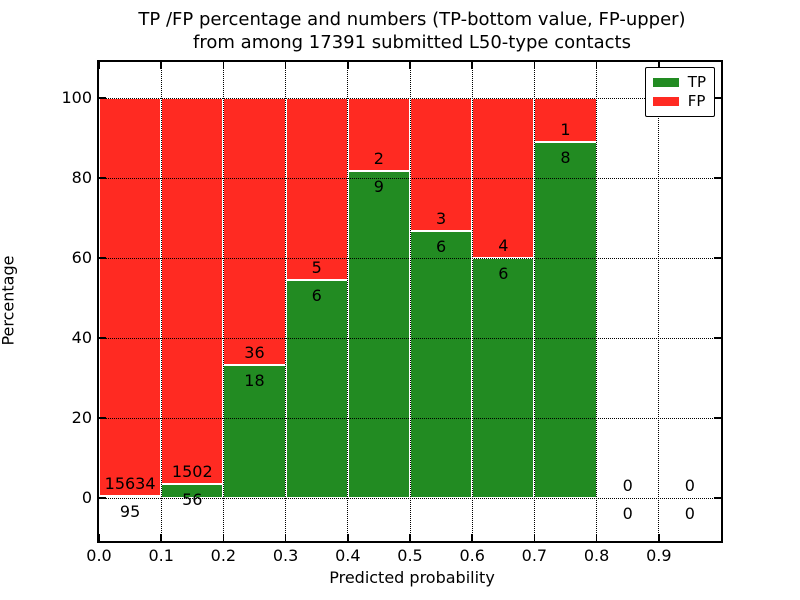 The width and height of the screenshot is (800, 600). Describe the element at coordinates (472, 555) in the screenshot. I see `x-tick-label: 0.6` at that location.